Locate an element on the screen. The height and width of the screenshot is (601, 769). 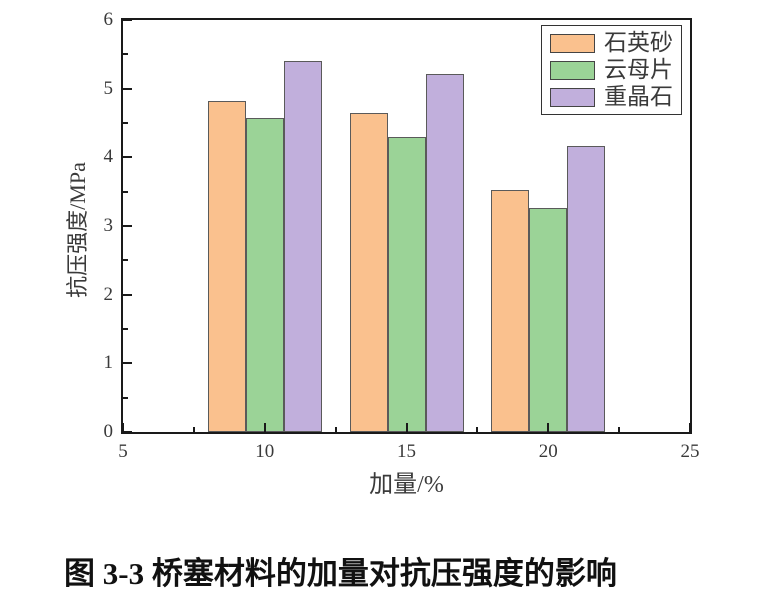
legend: 石英砂 云母片 重晶石 is located at coordinates (611, 70).